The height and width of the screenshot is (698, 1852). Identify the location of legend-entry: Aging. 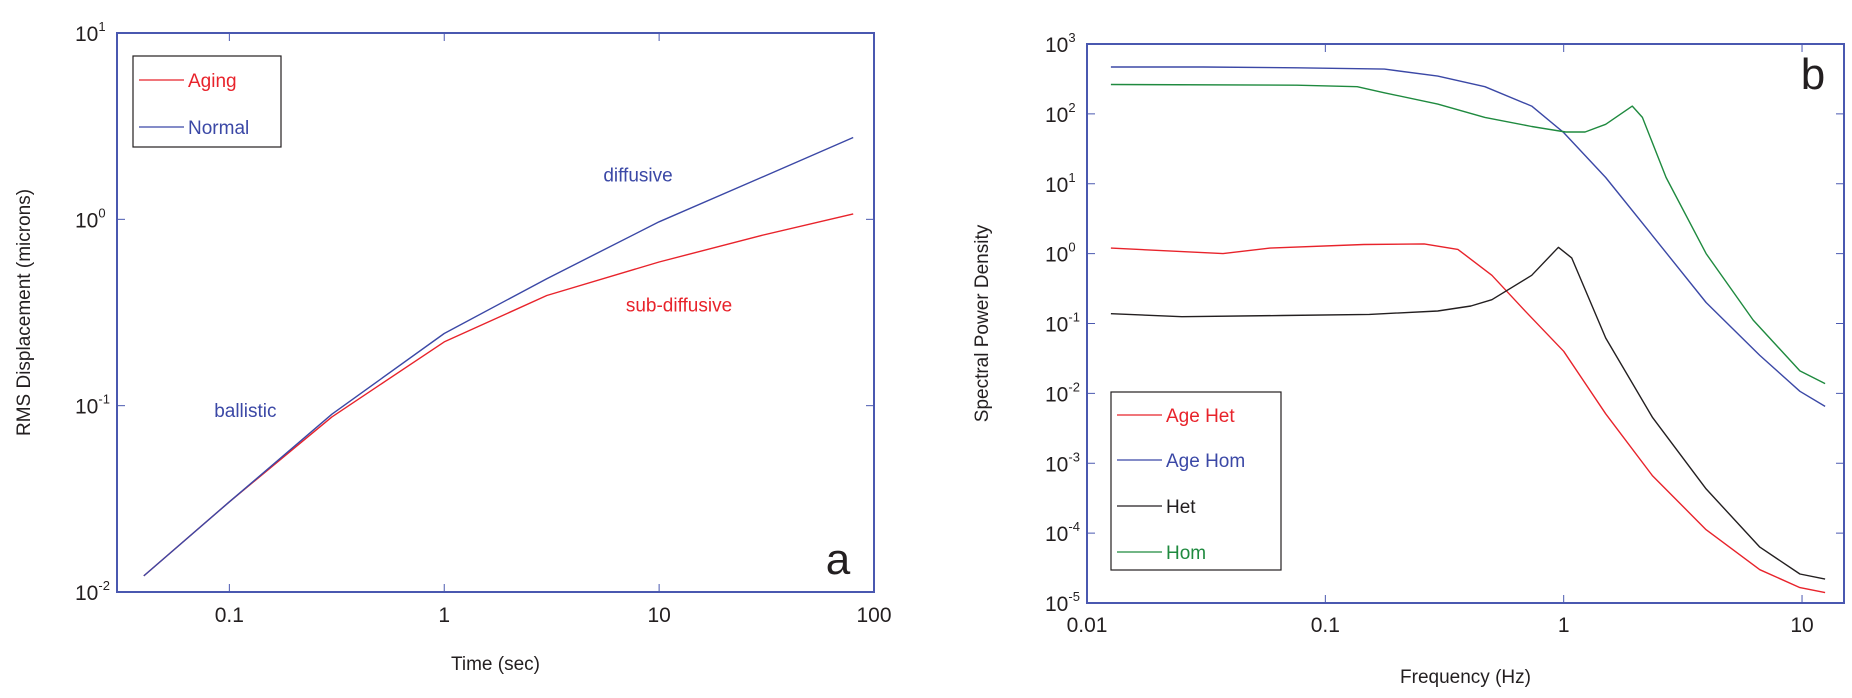
(212, 81).